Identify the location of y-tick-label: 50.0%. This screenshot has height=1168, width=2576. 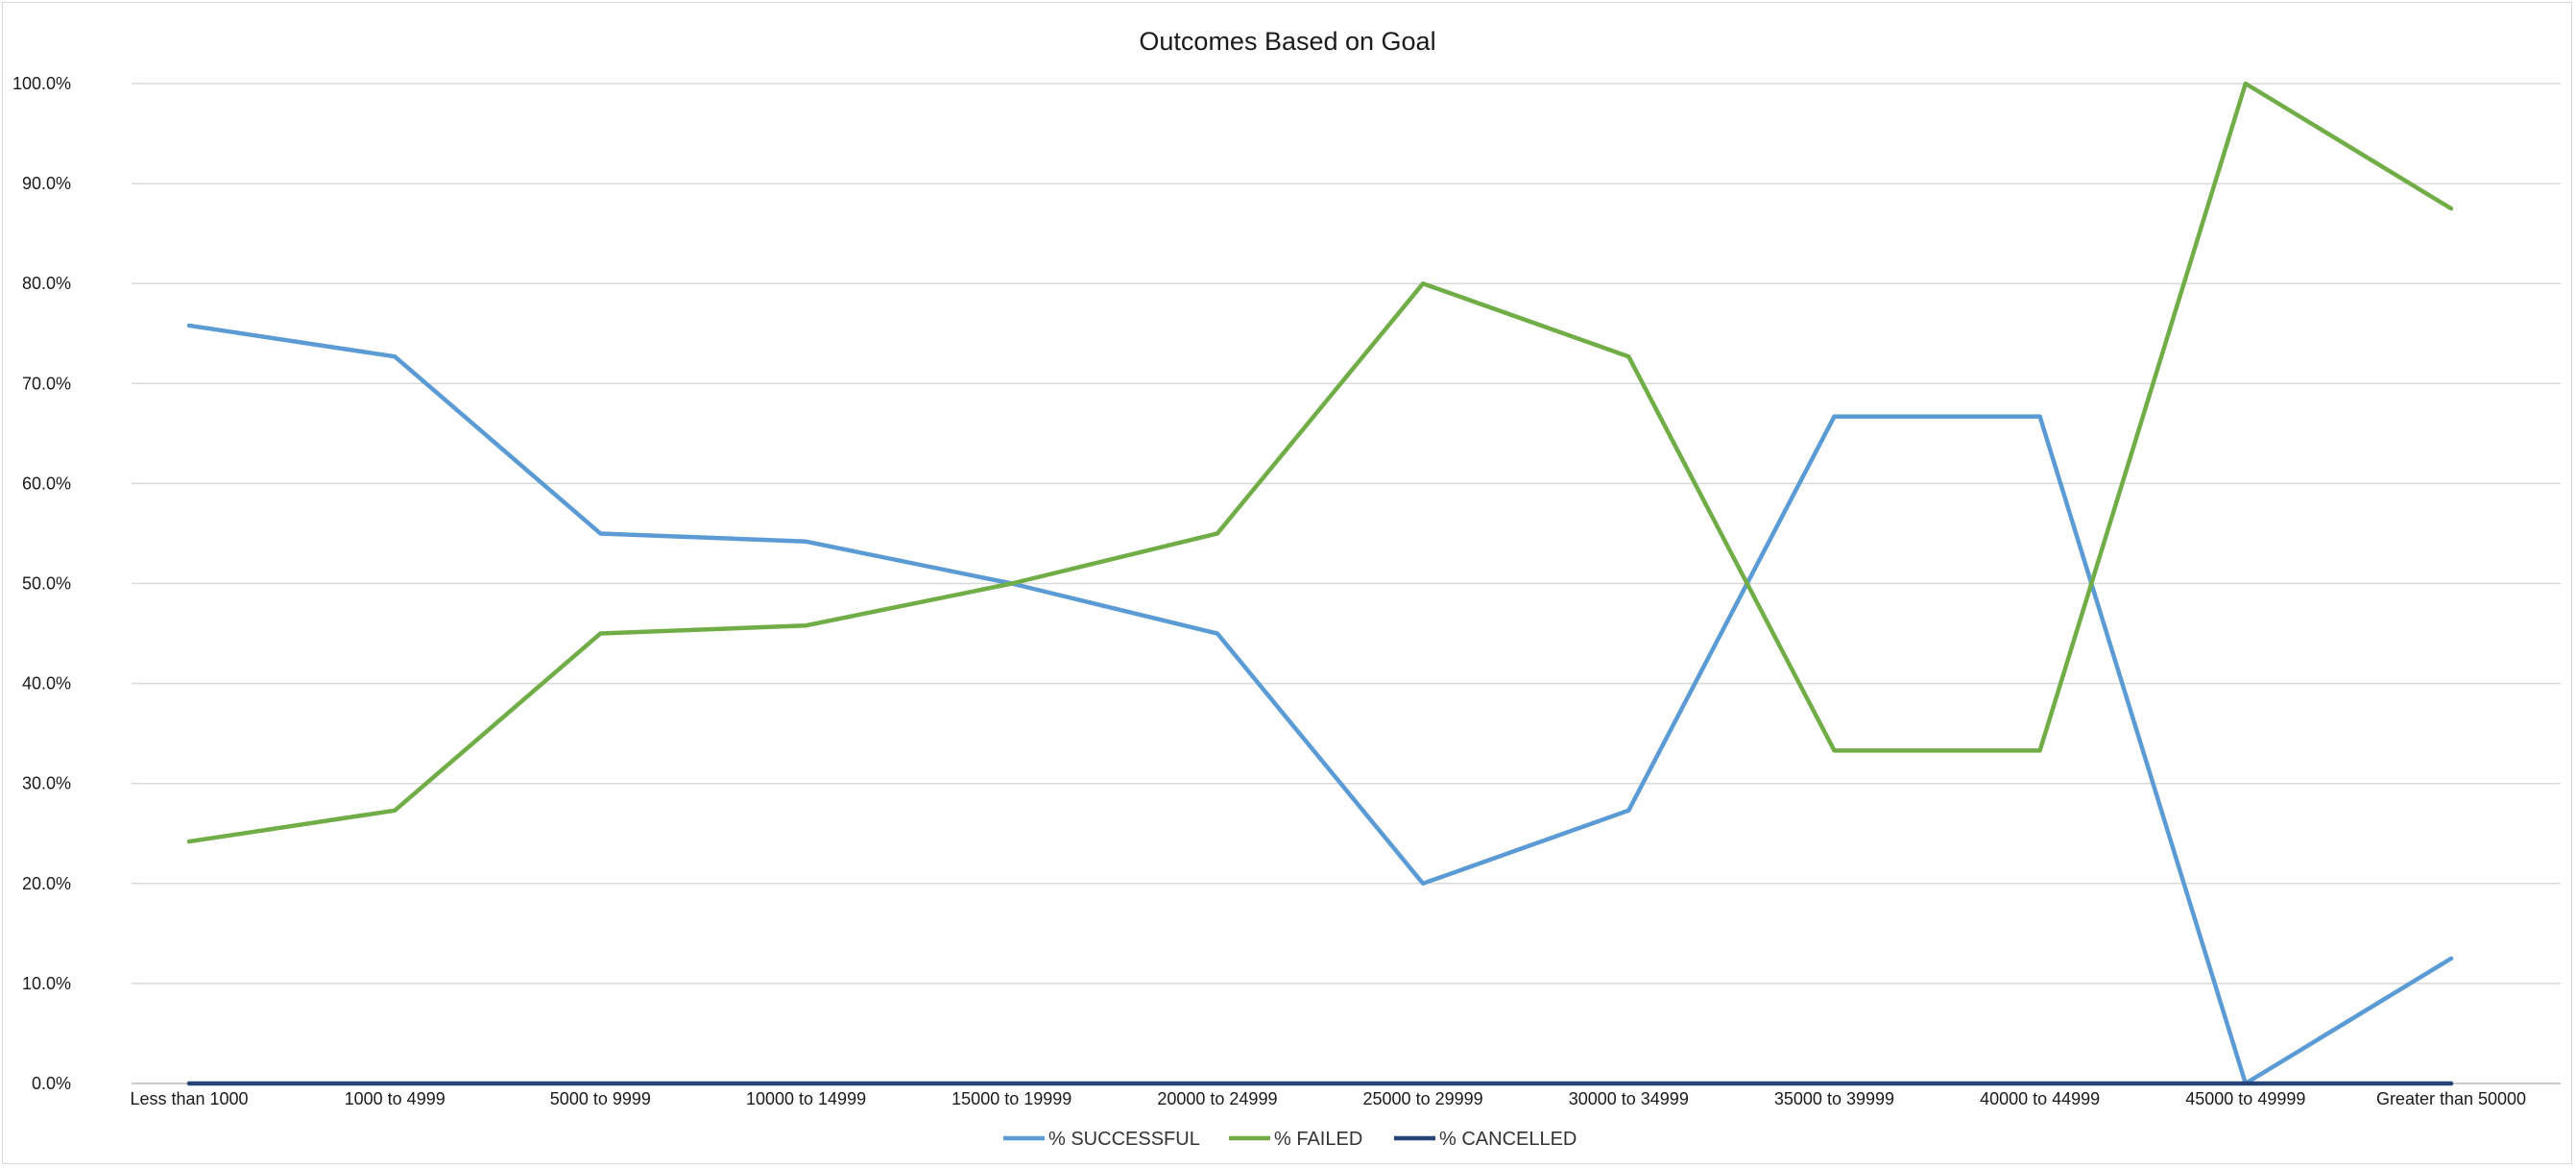
(46, 584).